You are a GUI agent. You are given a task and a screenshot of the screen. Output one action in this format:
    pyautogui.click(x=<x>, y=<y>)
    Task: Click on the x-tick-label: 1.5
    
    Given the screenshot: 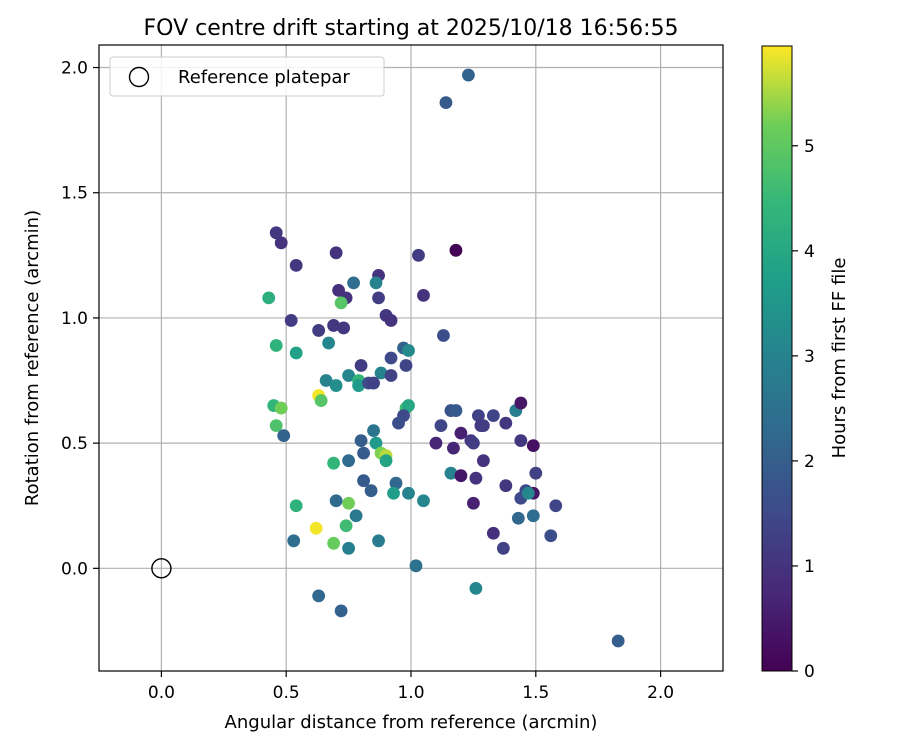 What is the action you would take?
    pyautogui.click(x=535, y=693)
    